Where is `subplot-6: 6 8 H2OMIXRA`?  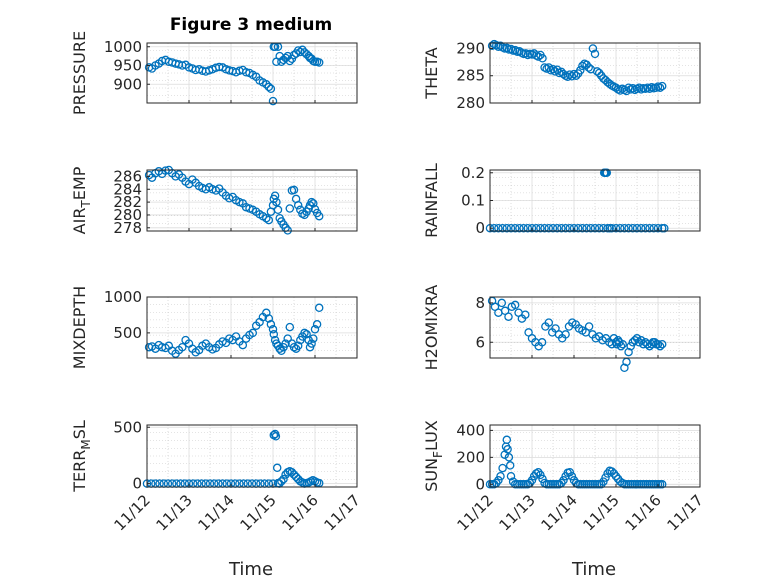 subplot-6: 6 8 H2OMIXRA is located at coordinates (561, 329).